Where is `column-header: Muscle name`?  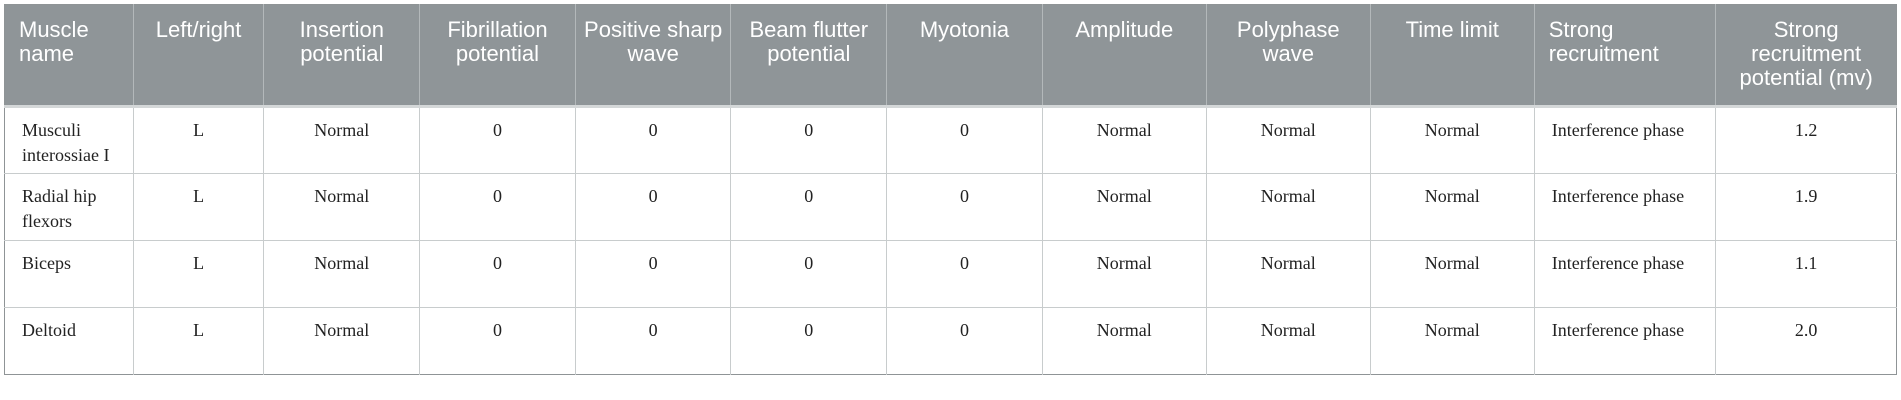
column-header: Muscle name is located at coordinates (69, 56).